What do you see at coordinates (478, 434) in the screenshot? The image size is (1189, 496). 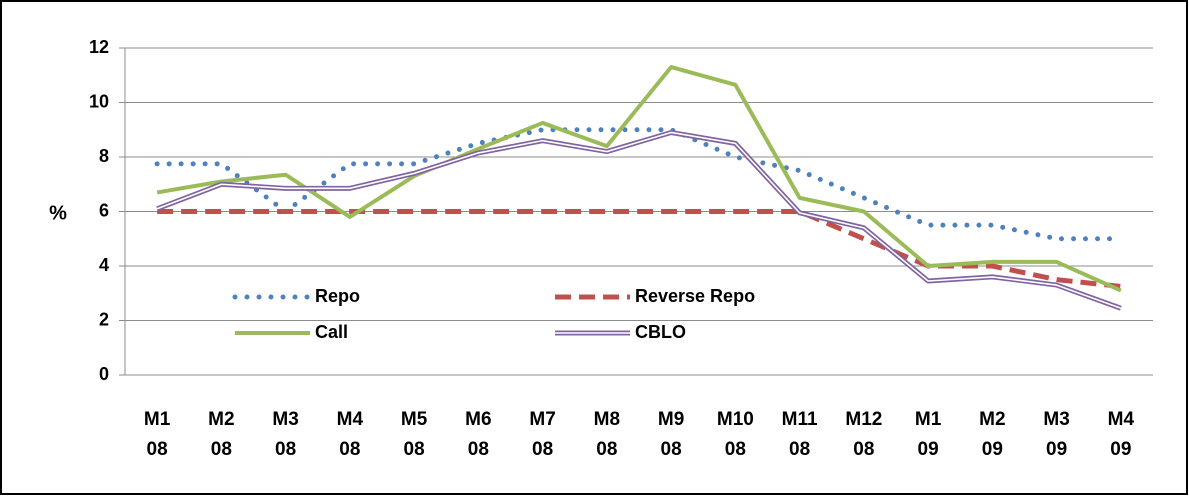 I see `x-tick-label: M6 08` at bounding box center [478, 434].